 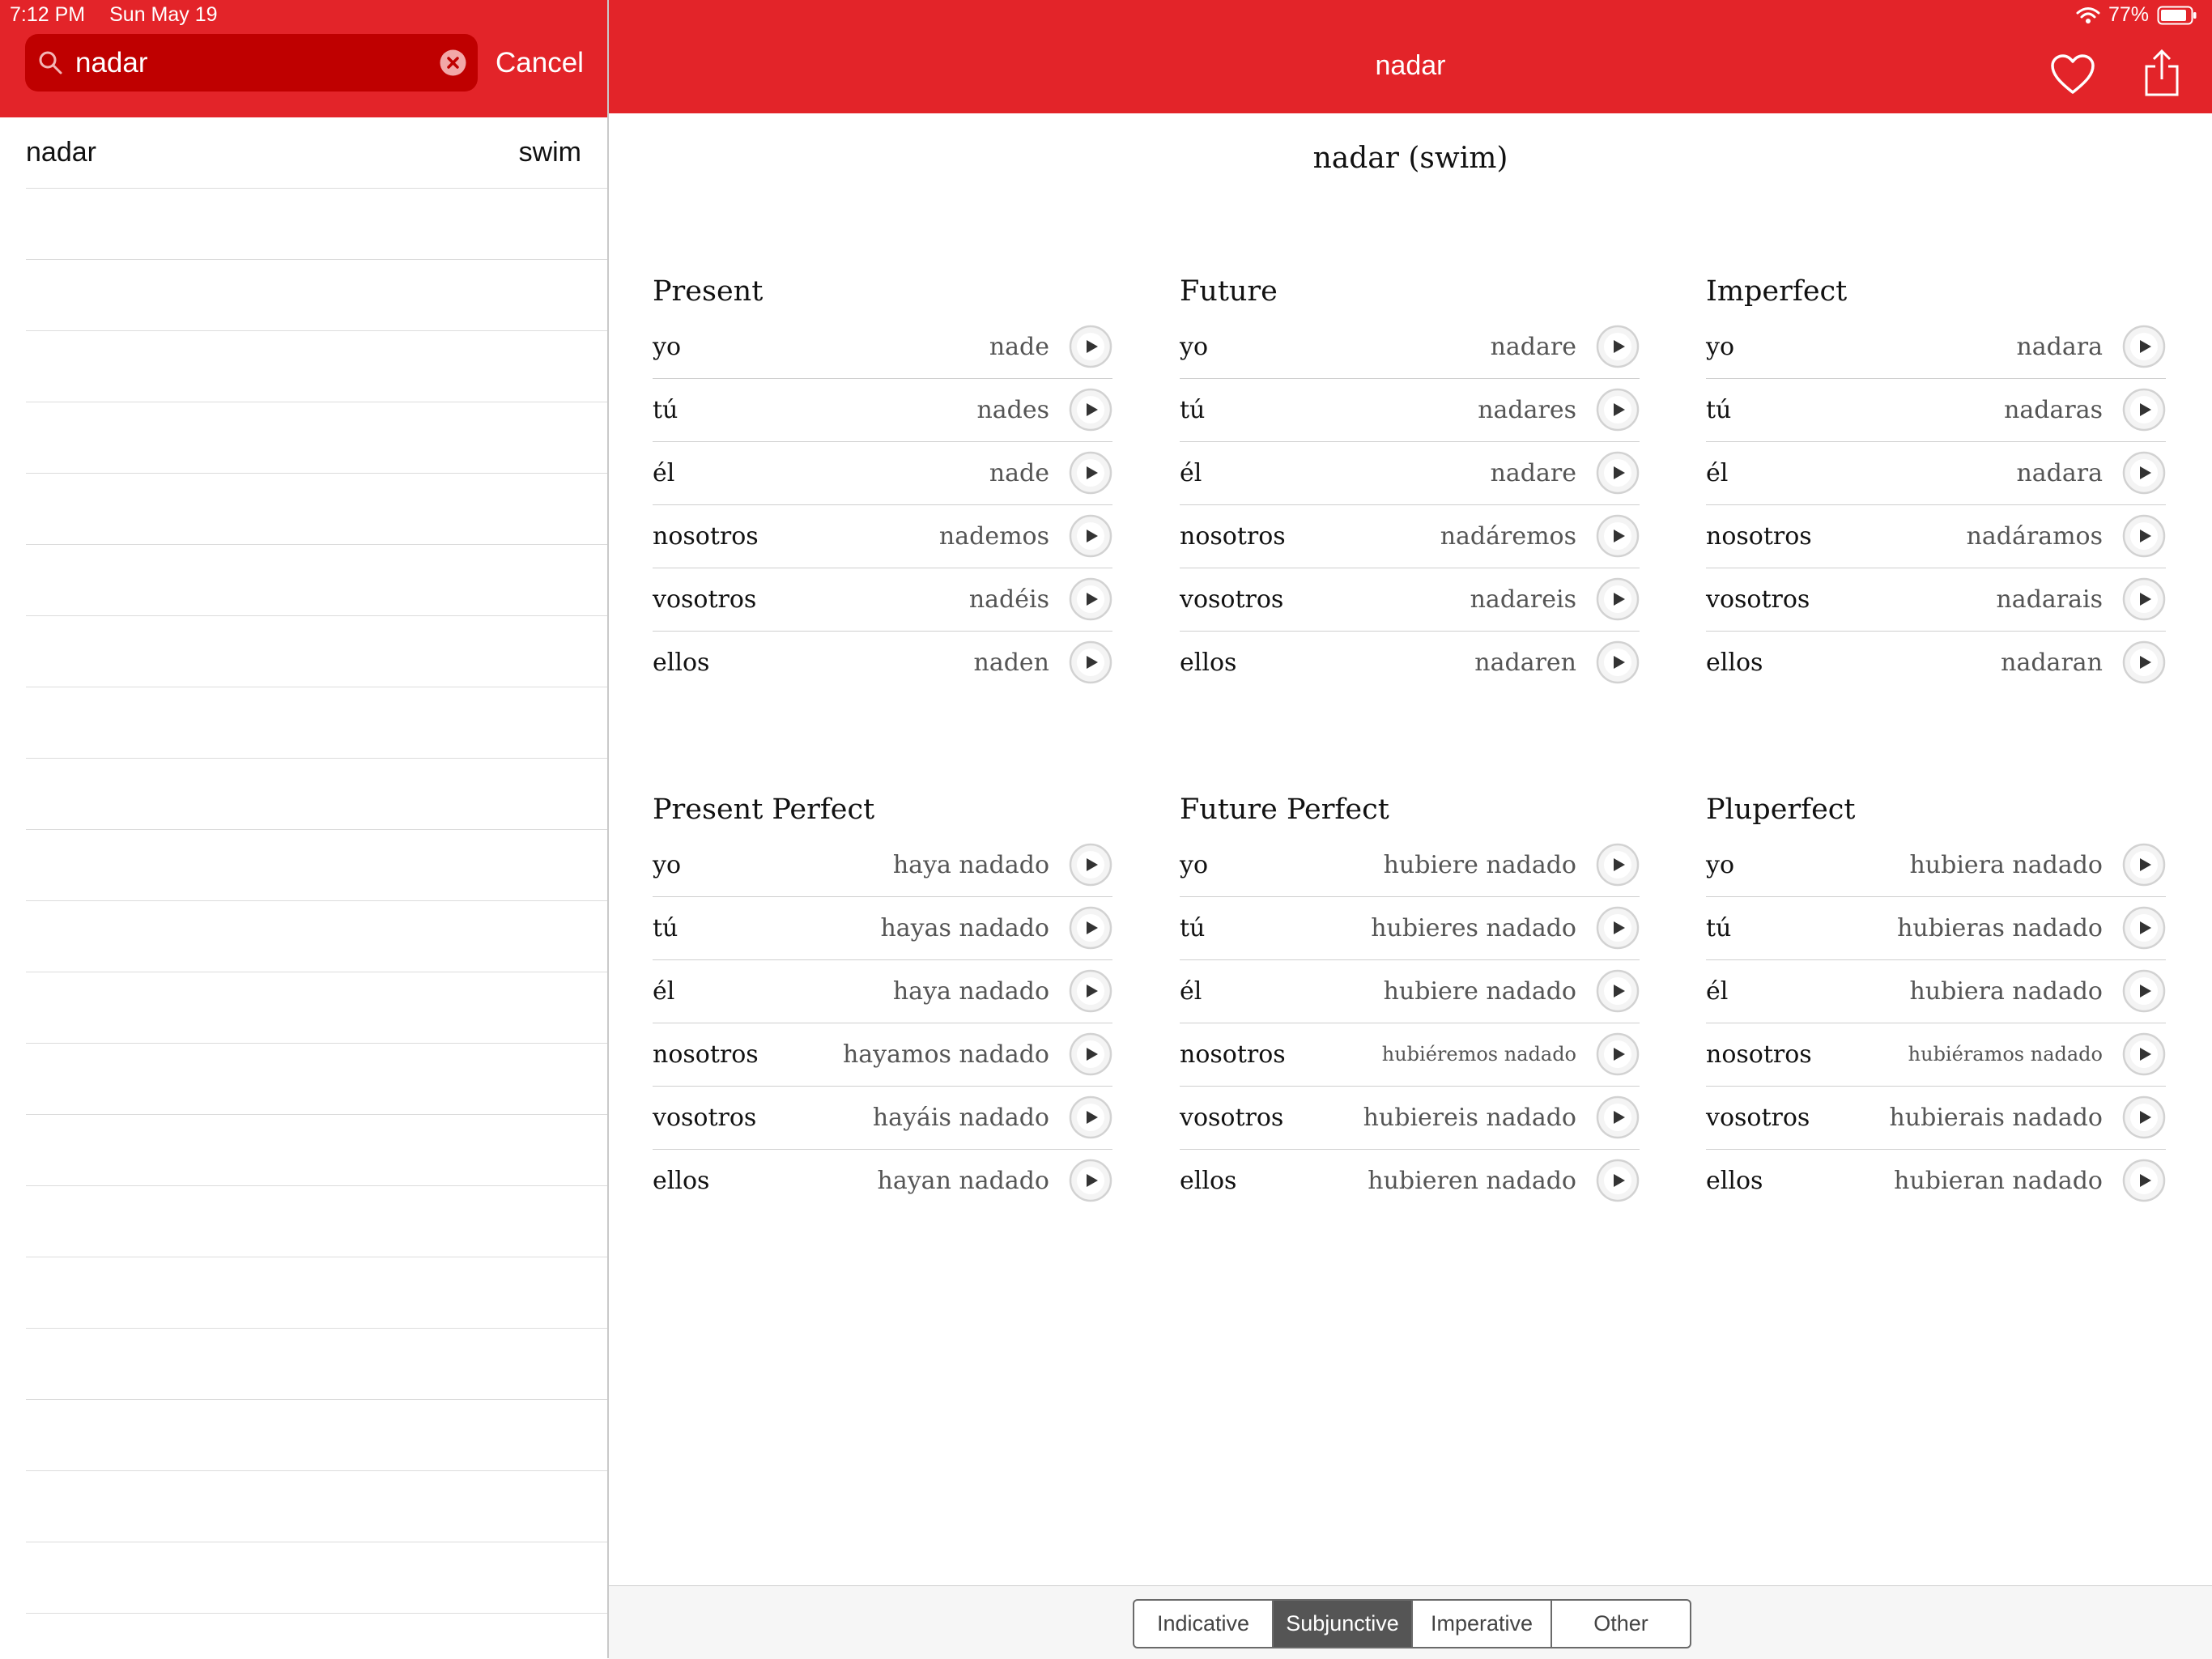 I want to click on search-input: nadar, so click(x=252, y=63).